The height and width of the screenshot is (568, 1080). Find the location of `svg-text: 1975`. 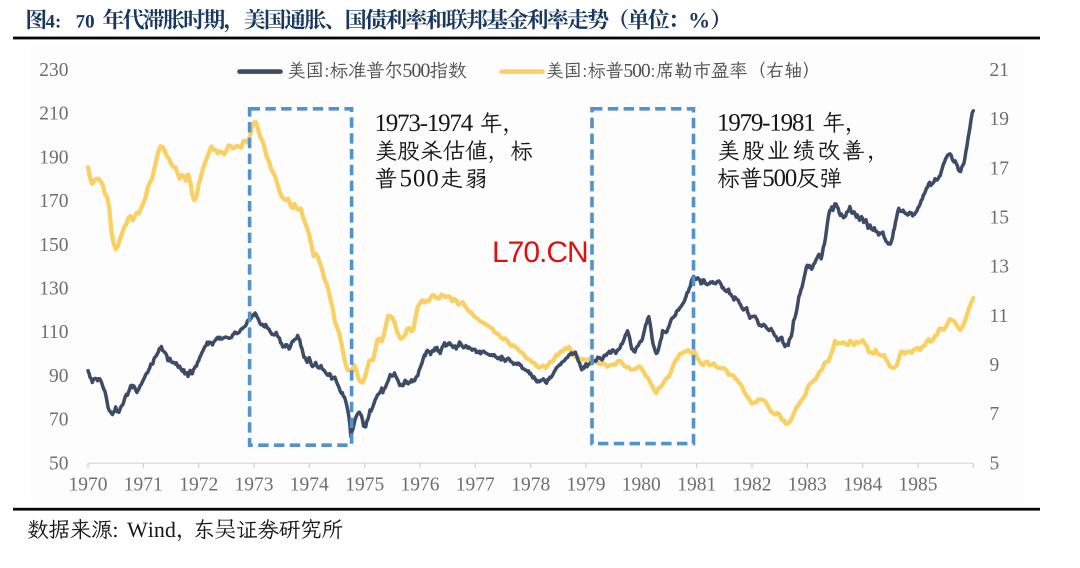

svg-text: 1975 is located at coordinates (364, 485).